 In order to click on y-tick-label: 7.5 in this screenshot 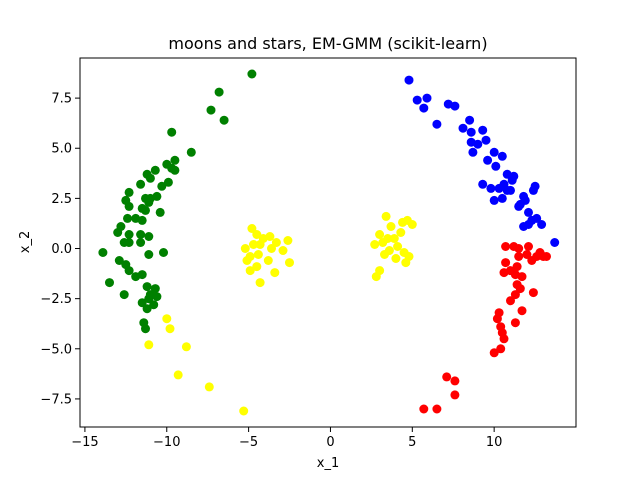, I will do `click(61, 99)`.